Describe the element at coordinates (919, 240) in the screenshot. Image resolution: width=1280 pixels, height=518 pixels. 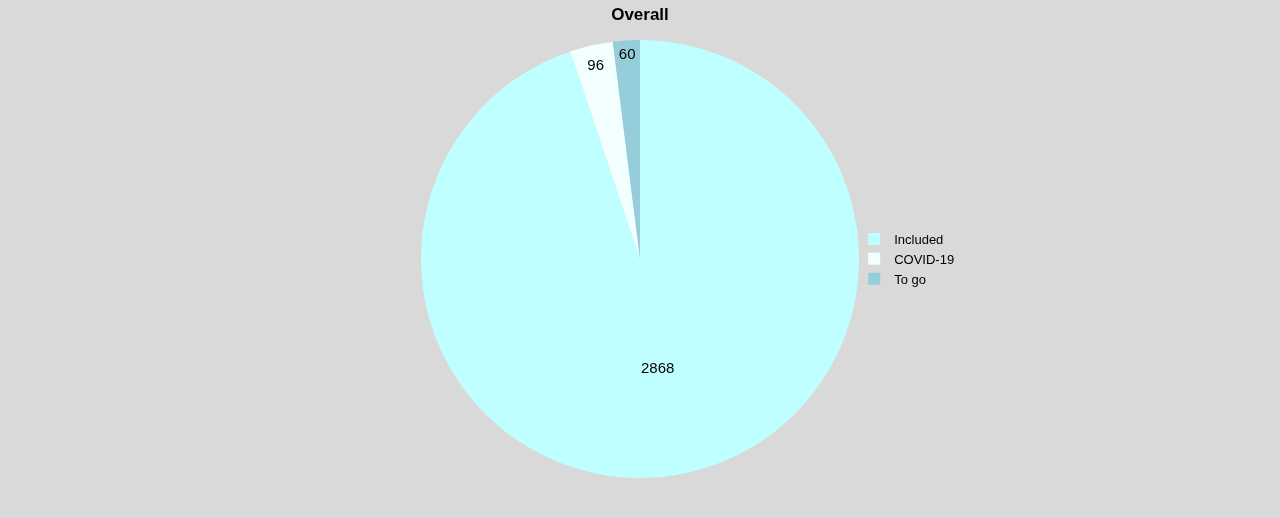
I see `legend-label: Included` at that location.